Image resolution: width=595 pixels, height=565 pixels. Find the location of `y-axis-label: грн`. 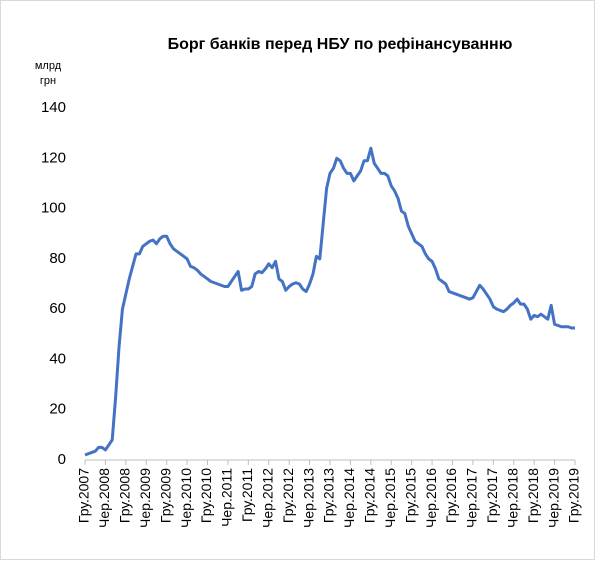

y-axis-label: грн is located at coordinates (48, 81).